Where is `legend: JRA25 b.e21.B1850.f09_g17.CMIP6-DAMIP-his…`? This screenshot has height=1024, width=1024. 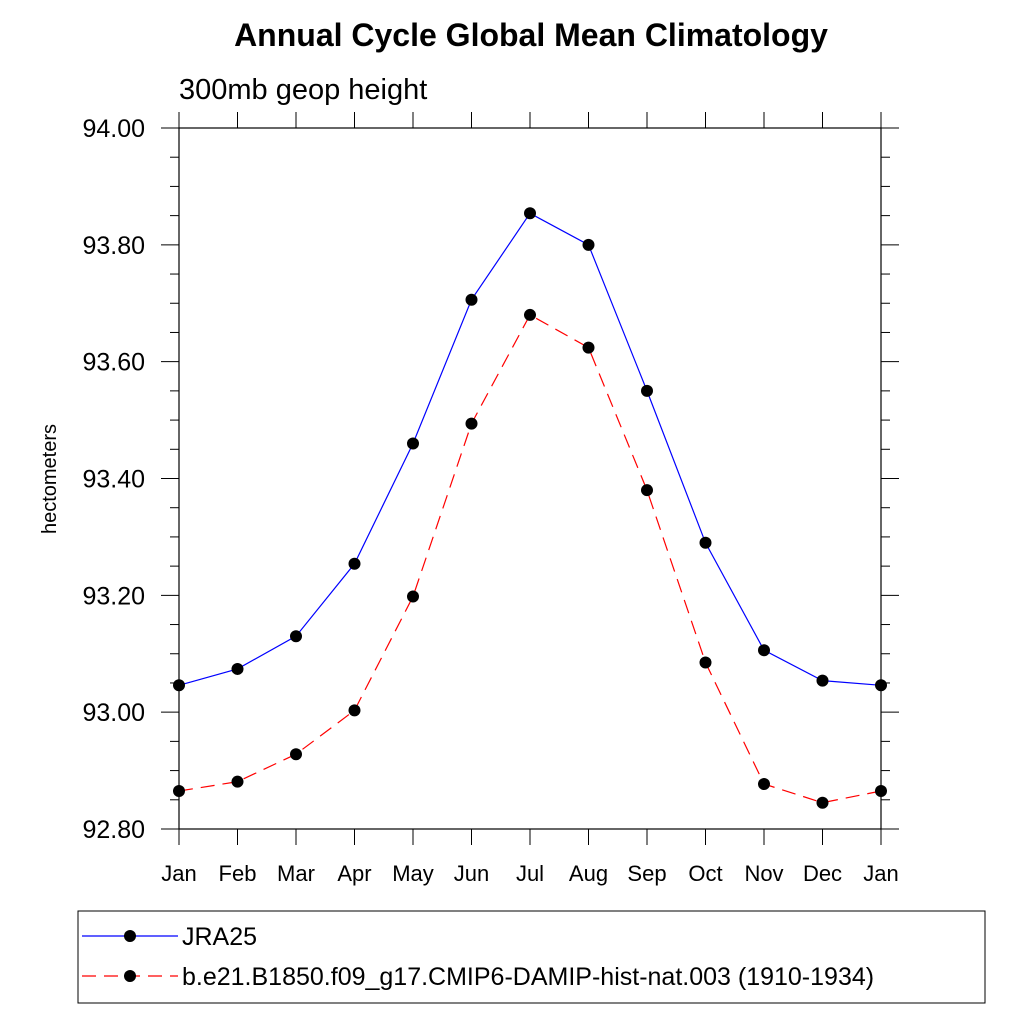
legend: JRA25 b.e21.B1850.f09_g17.CMIP6-DAMIP-his… is located at coordinates (531, 957).